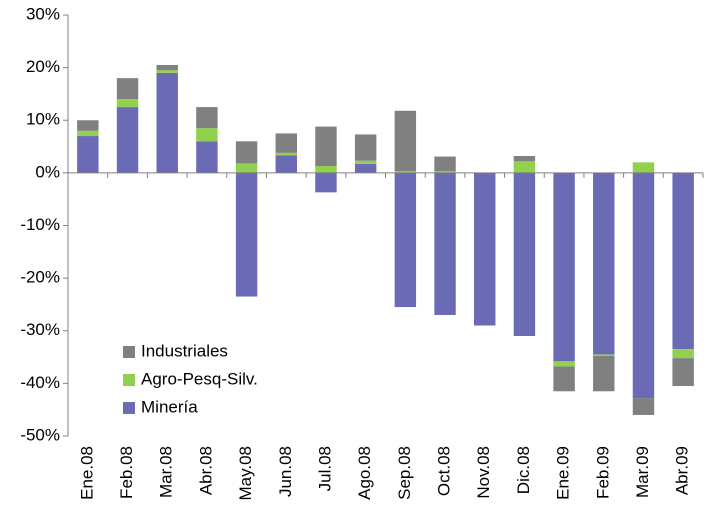 Image resolution: width=711 pixels, height=522 pixels. Describe the element at coordinates (199, 378) in the screenshot. I see `legend-label: Agro-Pesq-Silv.` at that location.